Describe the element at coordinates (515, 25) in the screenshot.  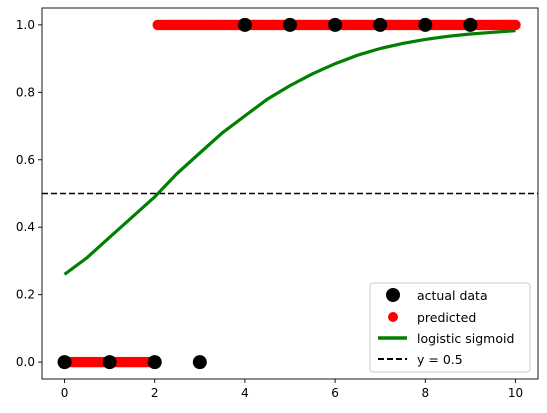
I see `predicted-point` at that location.